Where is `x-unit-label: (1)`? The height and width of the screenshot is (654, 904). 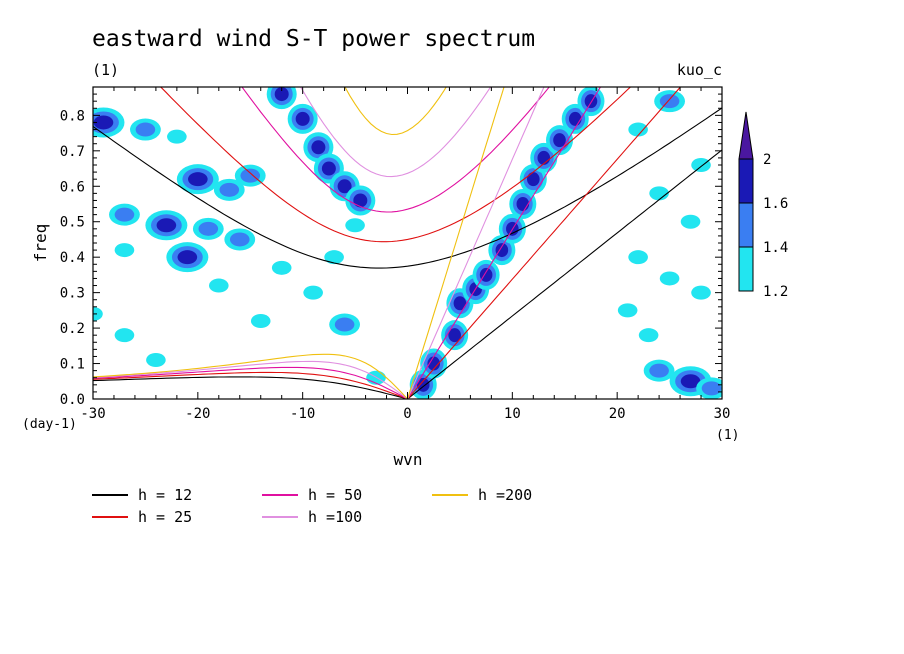
x-unit-label: (1) is located at coordinates (727, 435).